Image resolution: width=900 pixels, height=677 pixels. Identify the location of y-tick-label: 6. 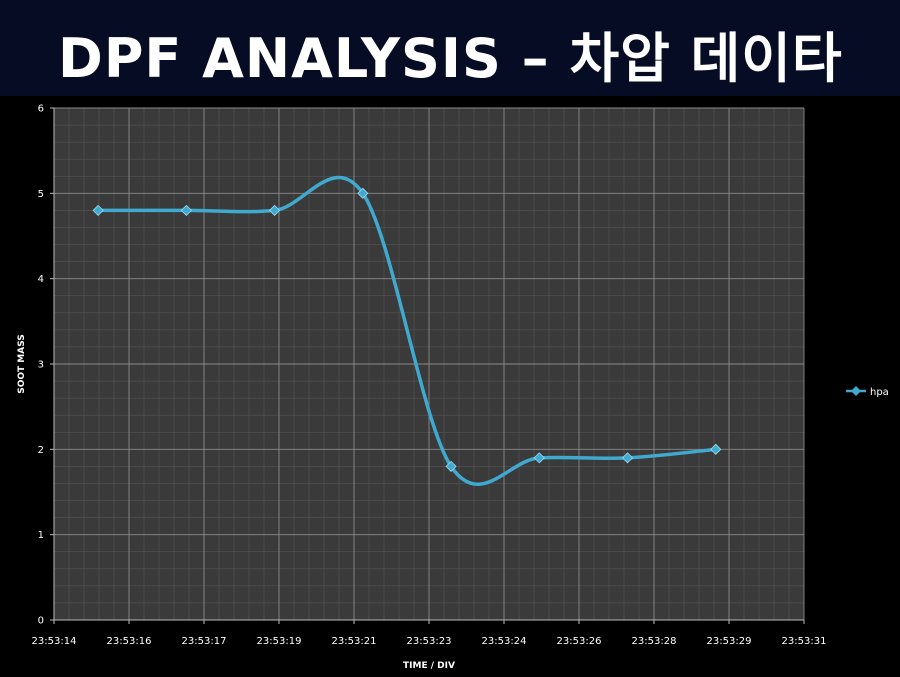
(41, 109).